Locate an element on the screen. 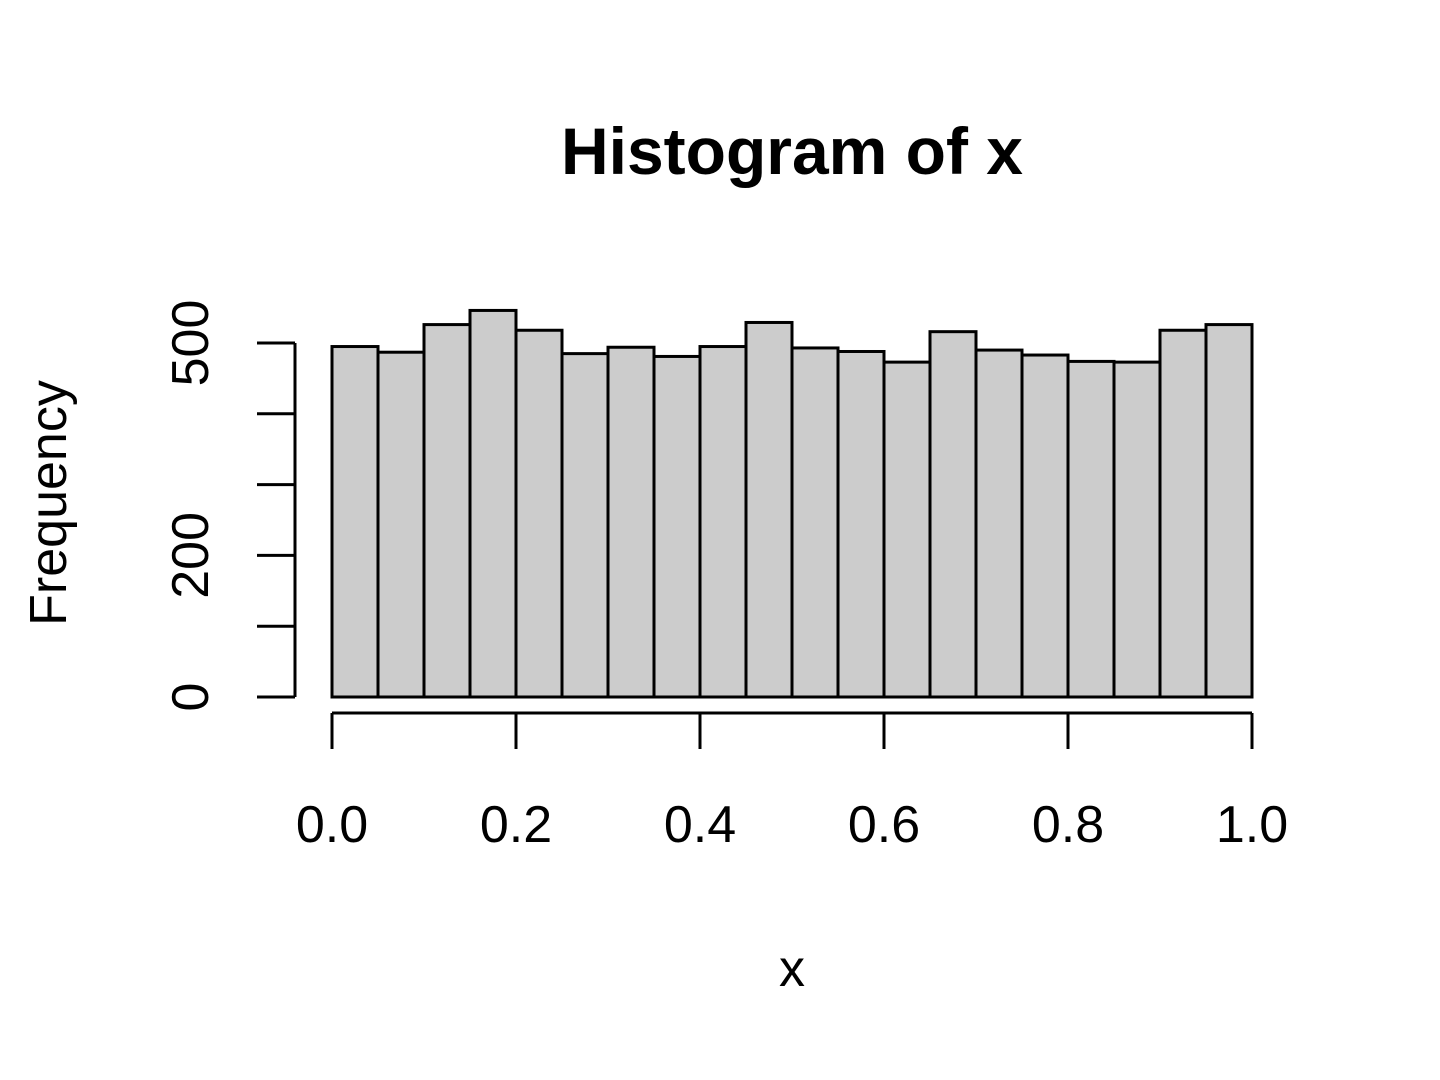 The height and width of the screenshot is (1080, 1440). x-axis-label: x is located at coordinates (792, 969).